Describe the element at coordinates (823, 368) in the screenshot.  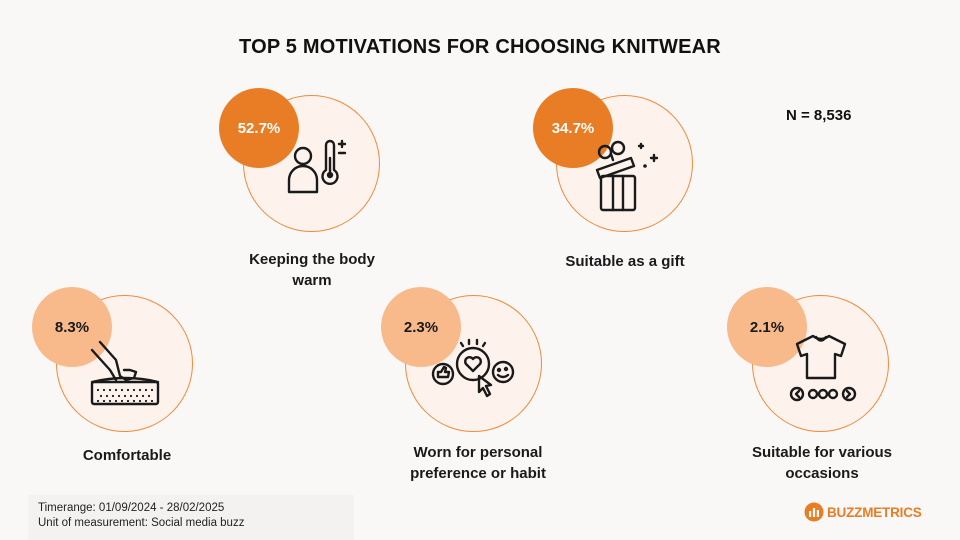
I see `tshirt-carousel-icon` at that location.